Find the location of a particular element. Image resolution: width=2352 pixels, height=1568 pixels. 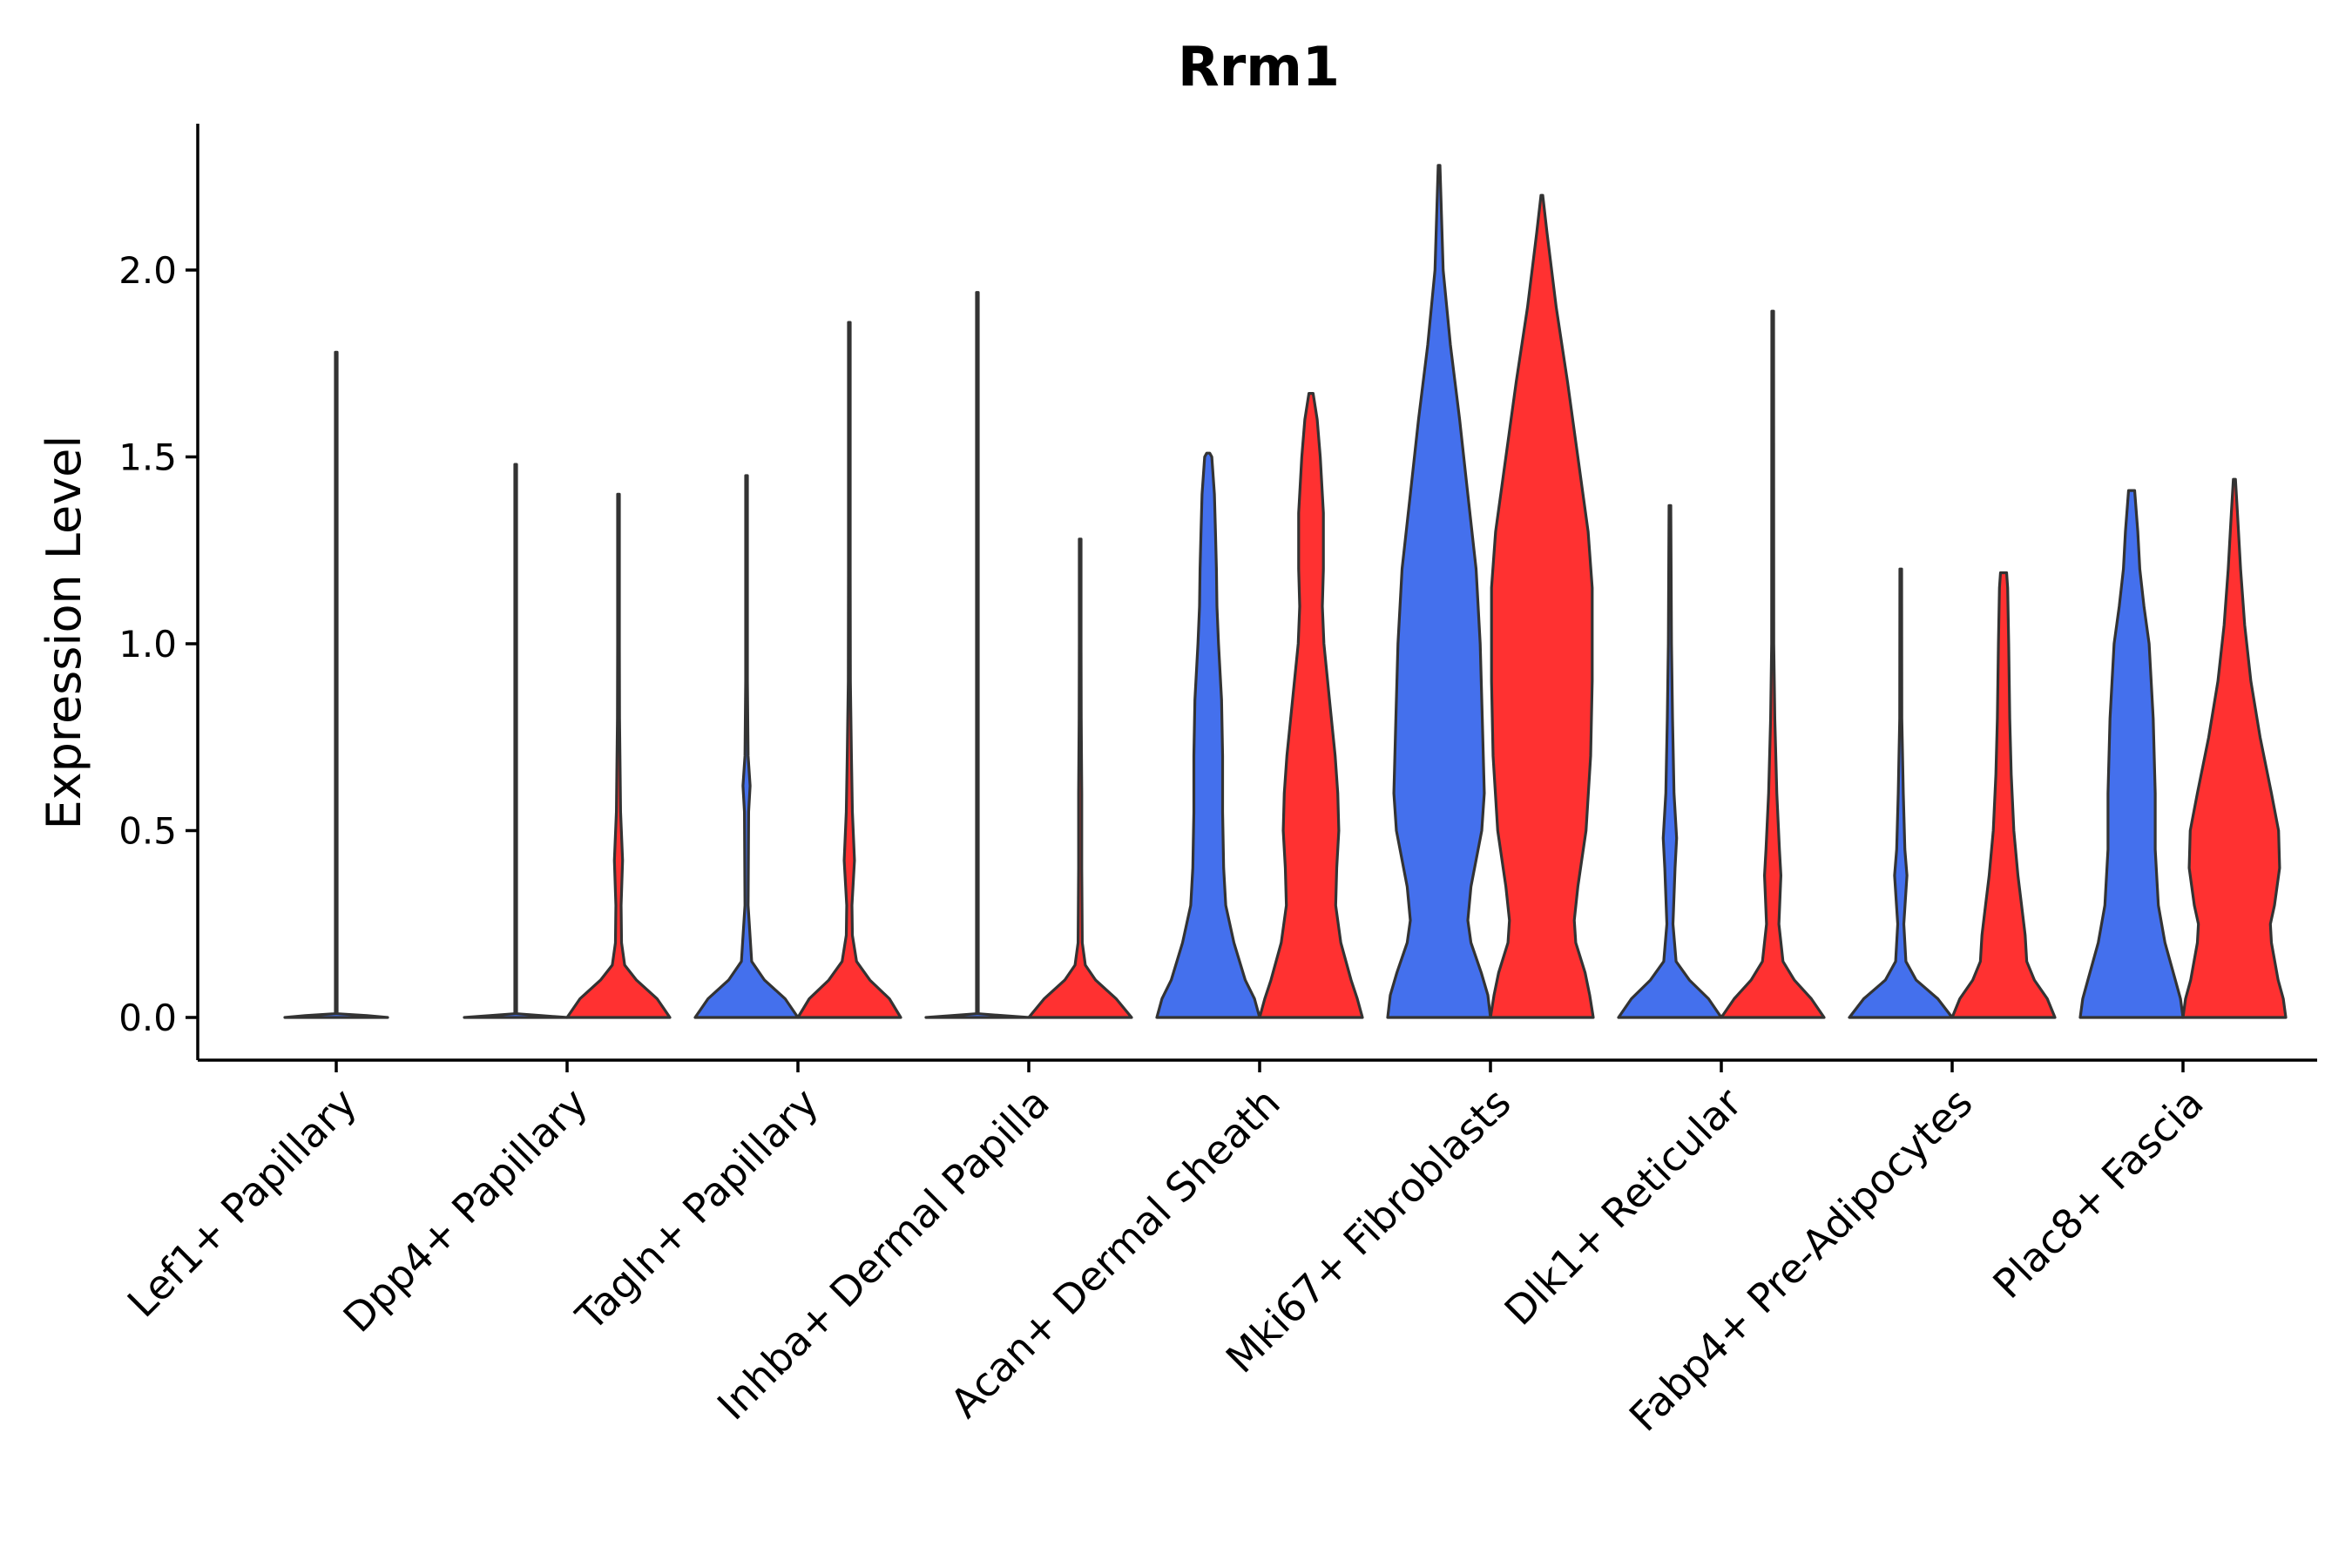

y-tick-label: 1.5 is located at coordinates (147, 457).